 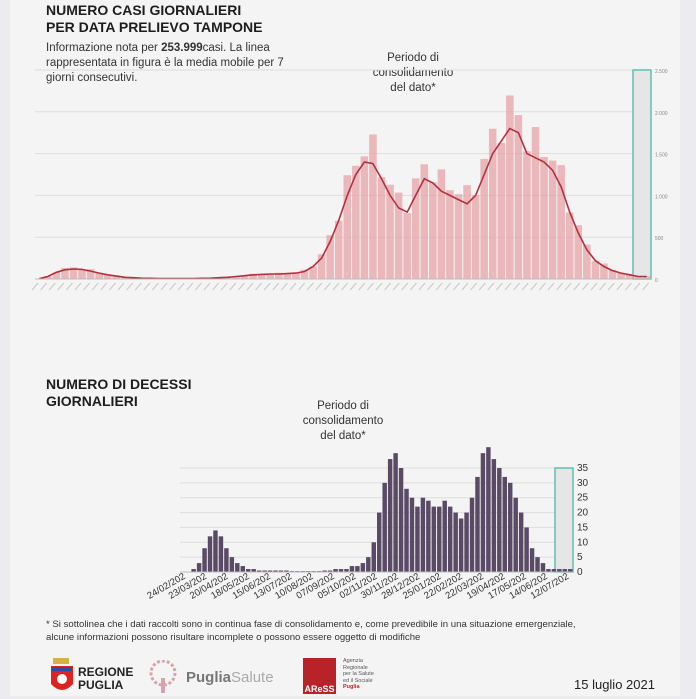 I want to click on consolidation-period-box, so click(x=564, y=520).